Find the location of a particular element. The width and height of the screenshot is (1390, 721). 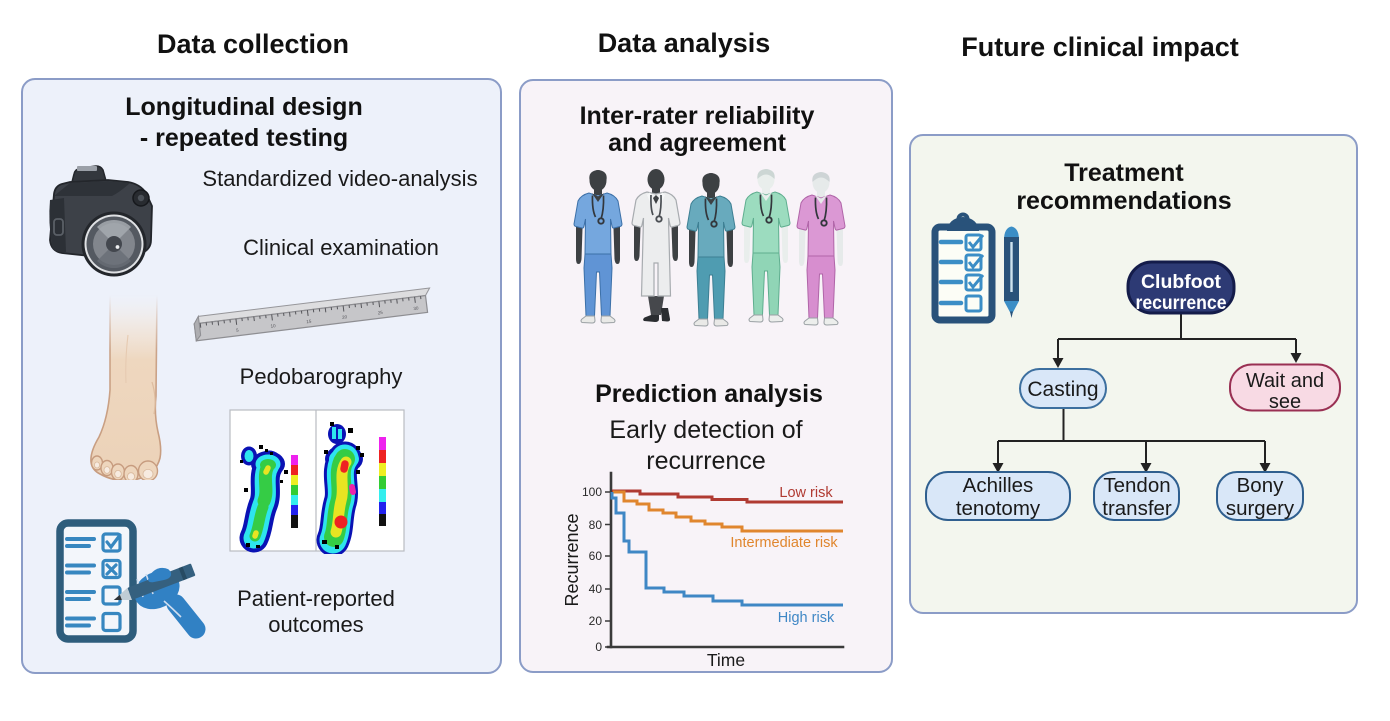

svg-text: Clubfoot is located at coordinates (1181, 282).